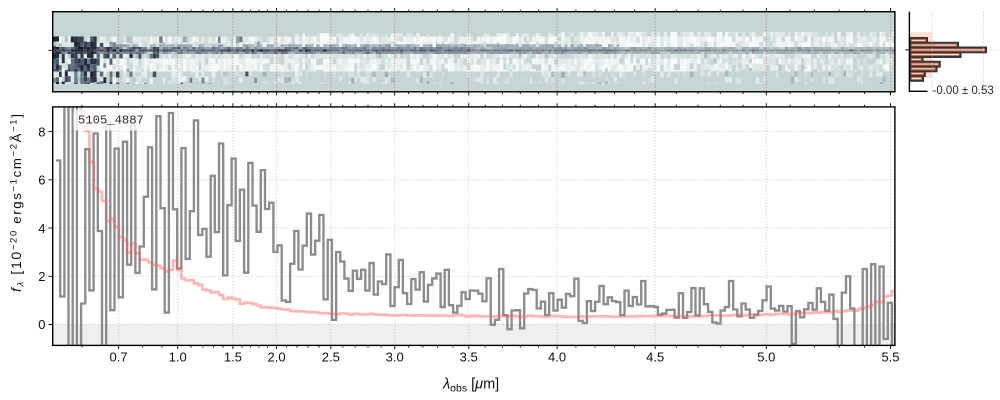  Describe the element at coordinates (469, 357) in the screenshot. I see `svg-text: 3.5` at that location.